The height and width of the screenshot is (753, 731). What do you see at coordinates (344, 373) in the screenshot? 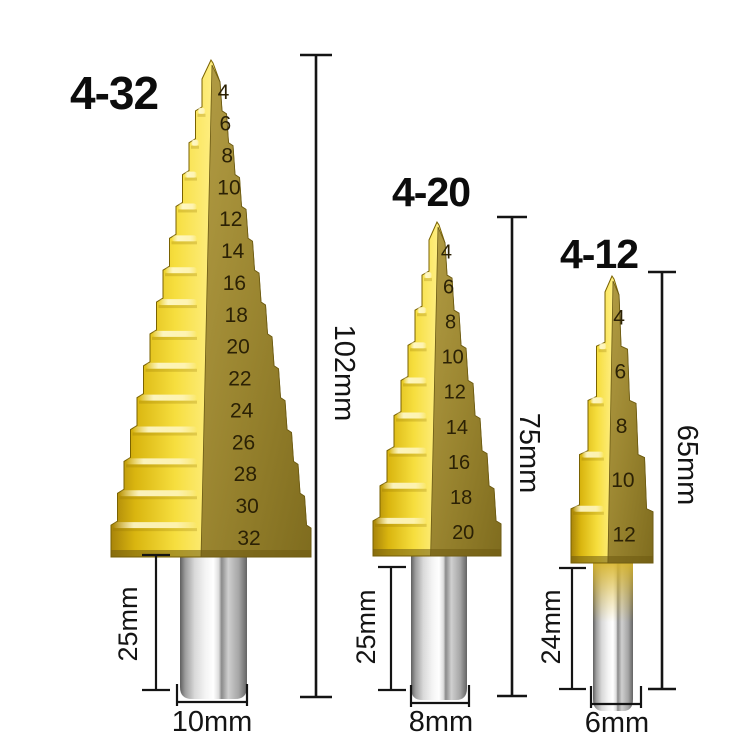
I see `total-length-value: 102mm` at bounding box center [344, 373].